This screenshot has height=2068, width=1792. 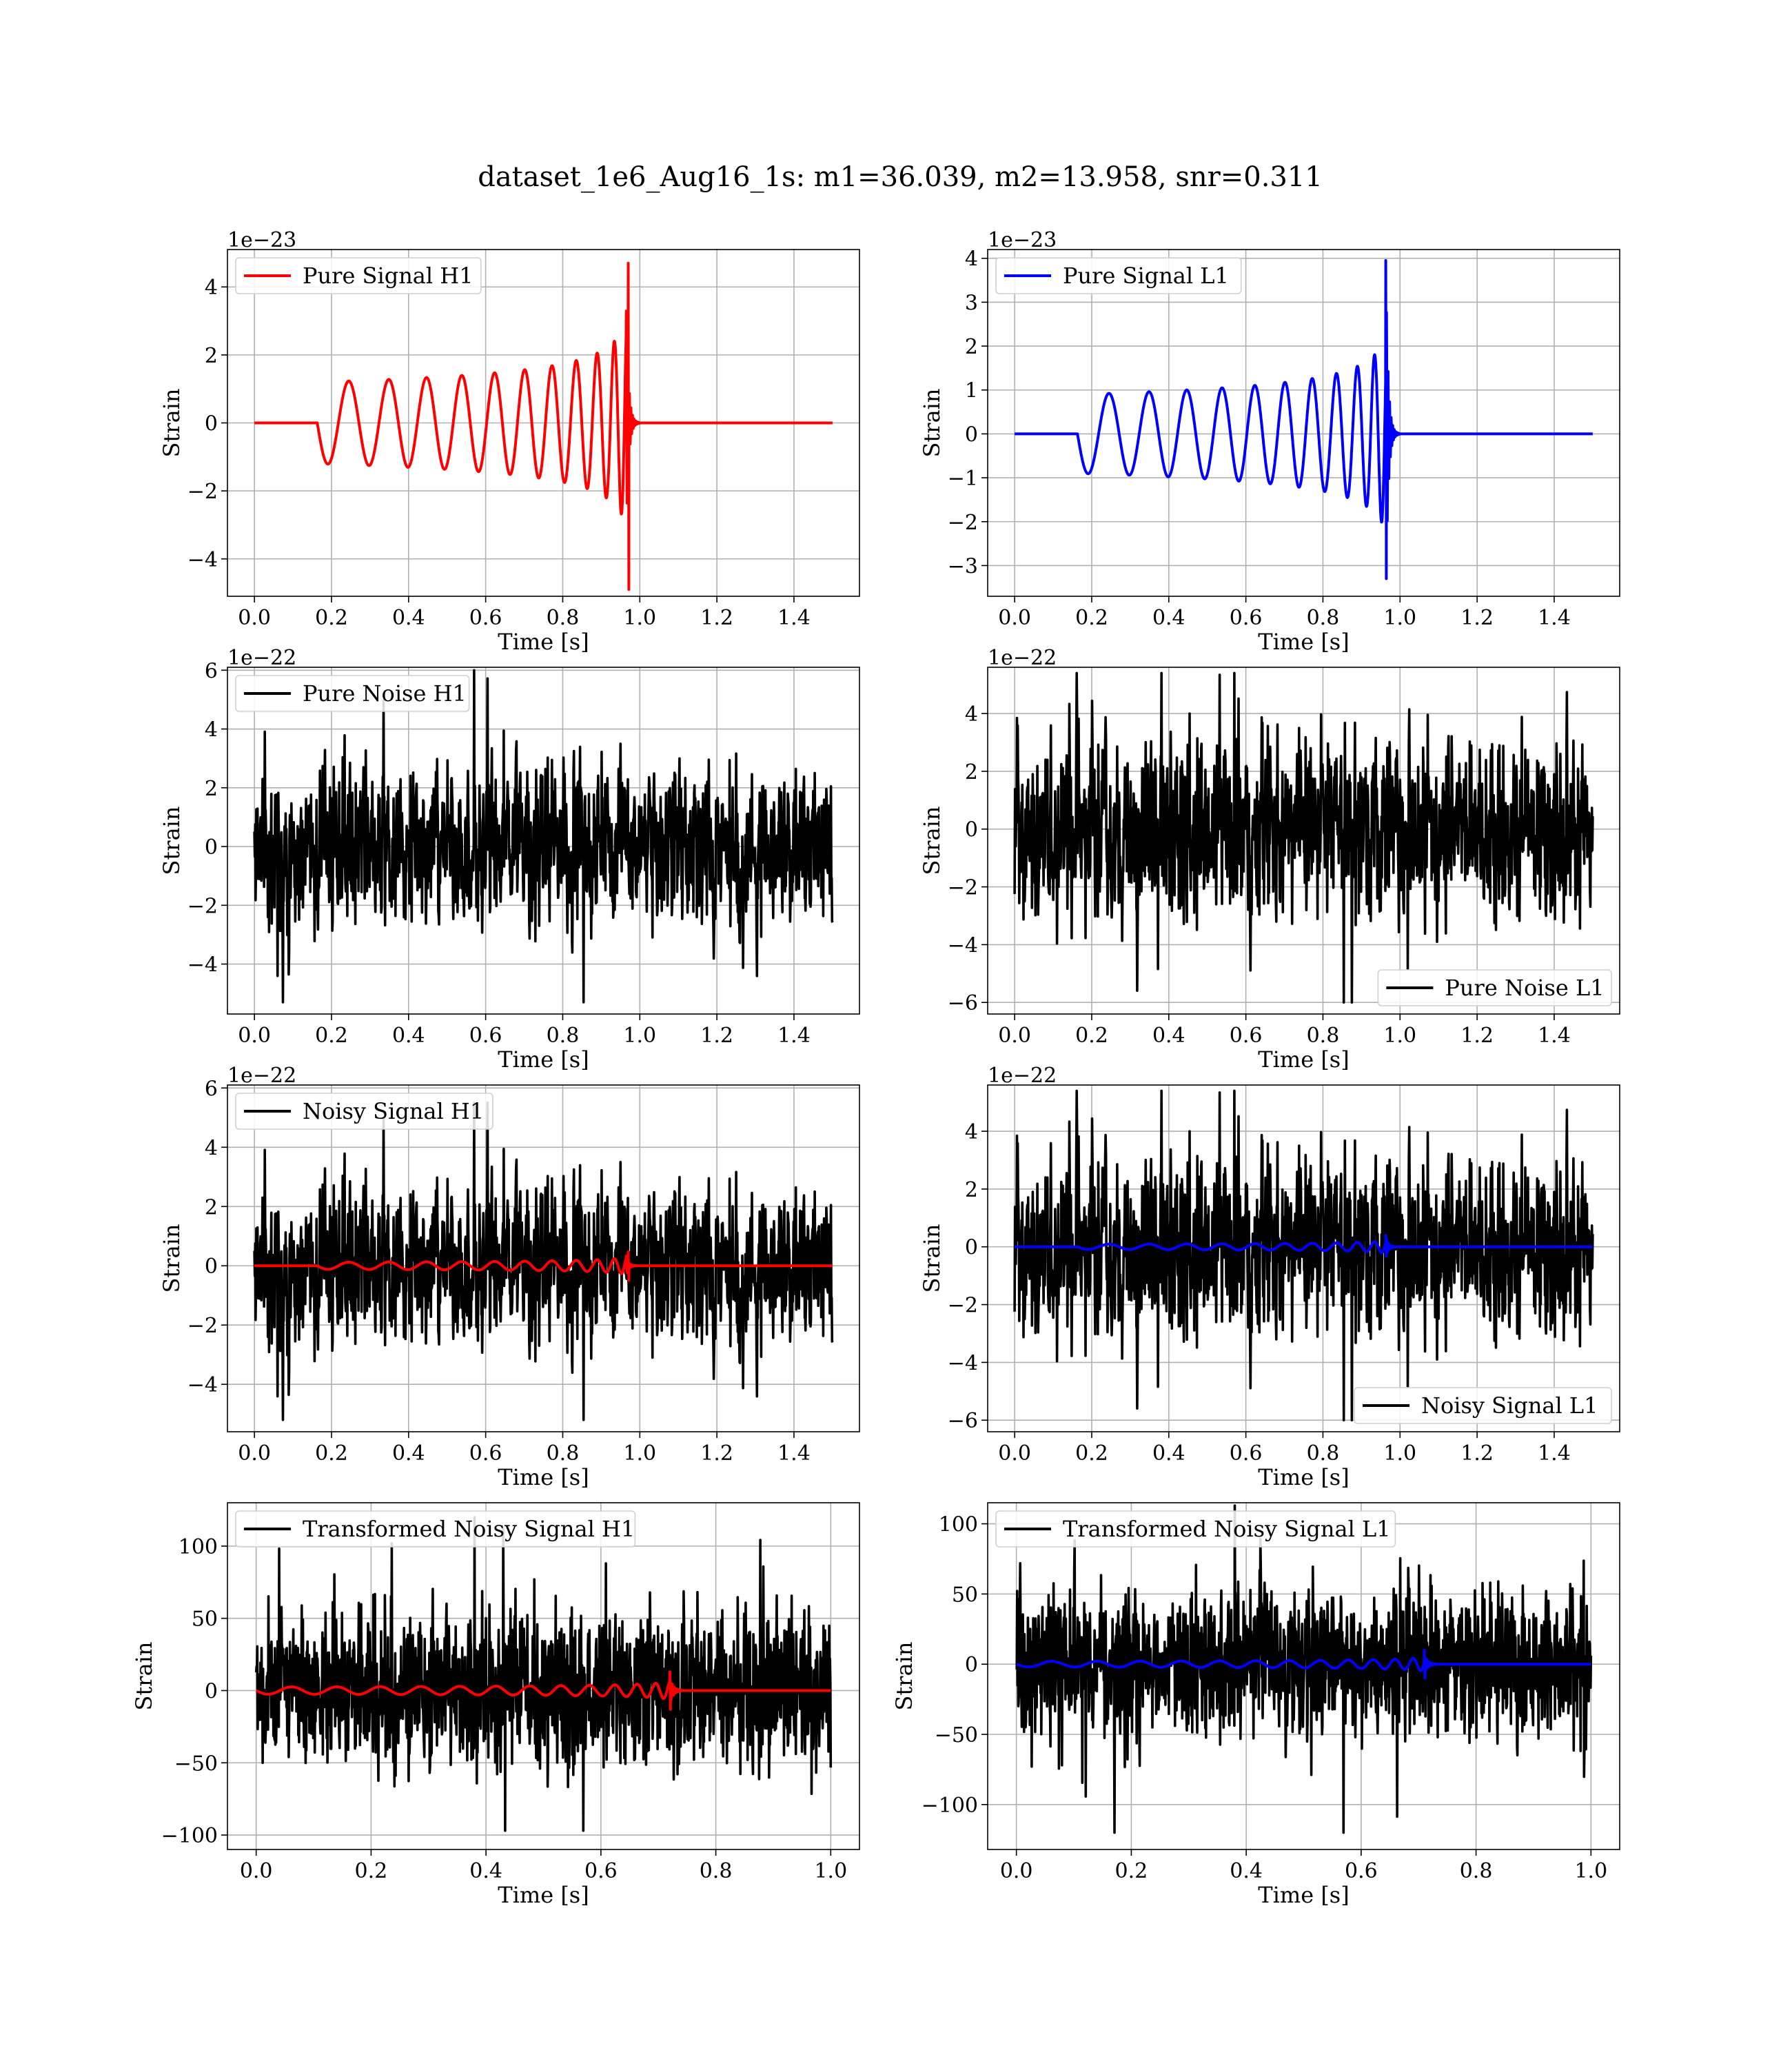 What do you see at coordinates (358, 275) in the screenshot?
I see `legend: Pure Signal H1` at bounding box center [358, 275].